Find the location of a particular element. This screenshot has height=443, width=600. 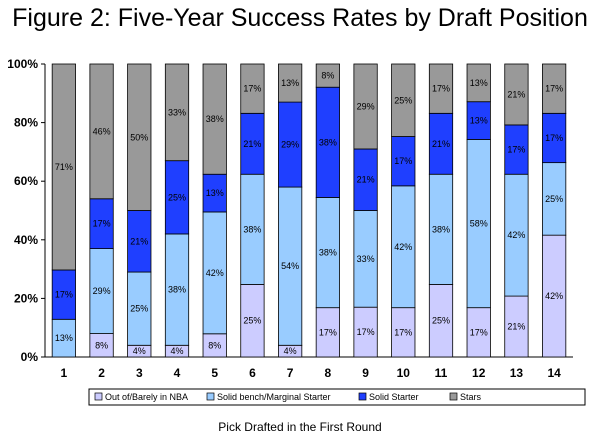

y-tick-label: 60% is located at coordinates (26, 181).